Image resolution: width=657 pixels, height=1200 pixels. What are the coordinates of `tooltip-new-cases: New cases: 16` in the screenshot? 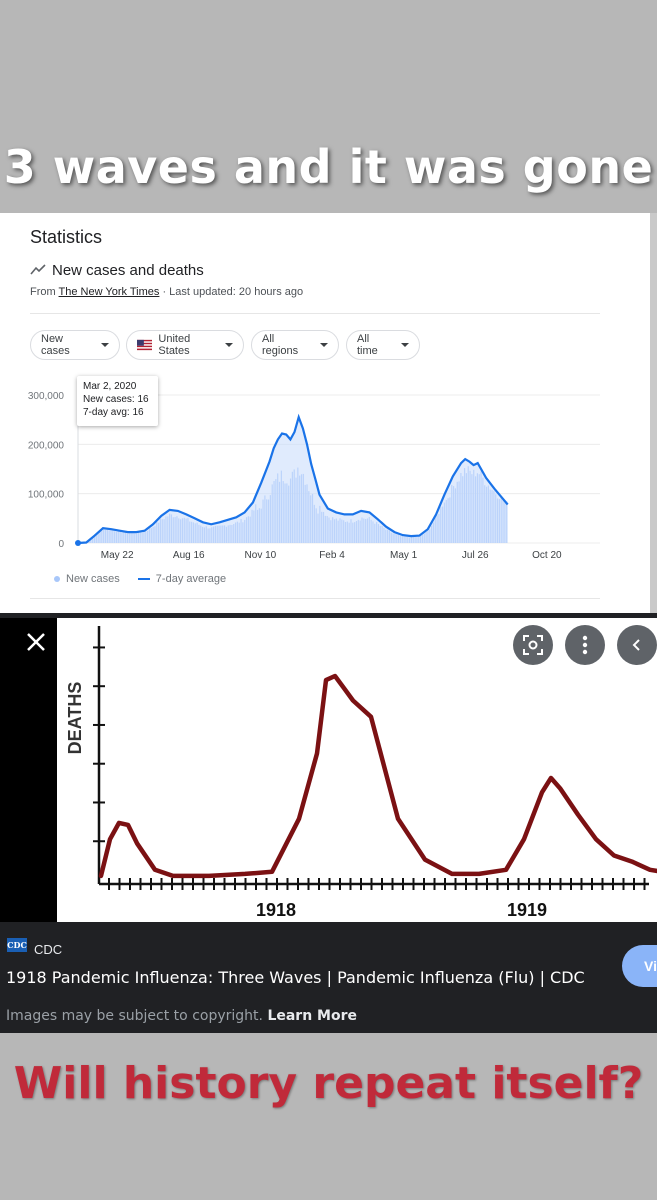 It's located at (116, 399).